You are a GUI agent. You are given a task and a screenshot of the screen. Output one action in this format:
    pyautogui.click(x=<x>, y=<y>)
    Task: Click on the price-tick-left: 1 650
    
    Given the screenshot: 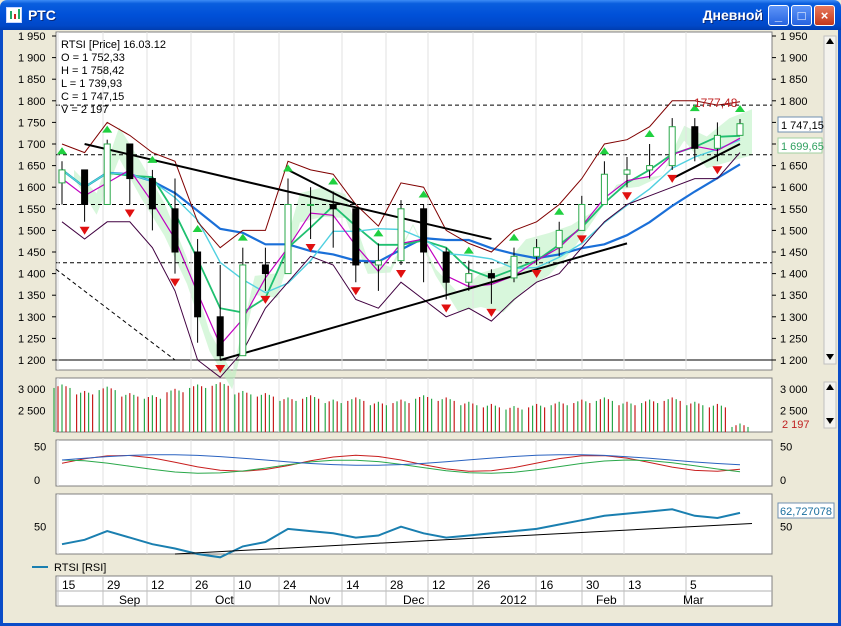 What is the action you would take?
    pyautogui.click(x=32, y=167)
    